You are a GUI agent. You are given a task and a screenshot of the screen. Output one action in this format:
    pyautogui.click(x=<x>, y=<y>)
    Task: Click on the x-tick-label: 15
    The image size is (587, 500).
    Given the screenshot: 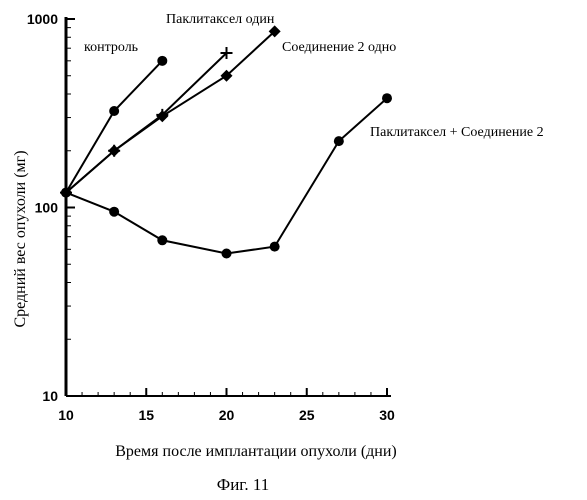 What is the action you would take?
    pyautogui.click(x=146, y=415)
    